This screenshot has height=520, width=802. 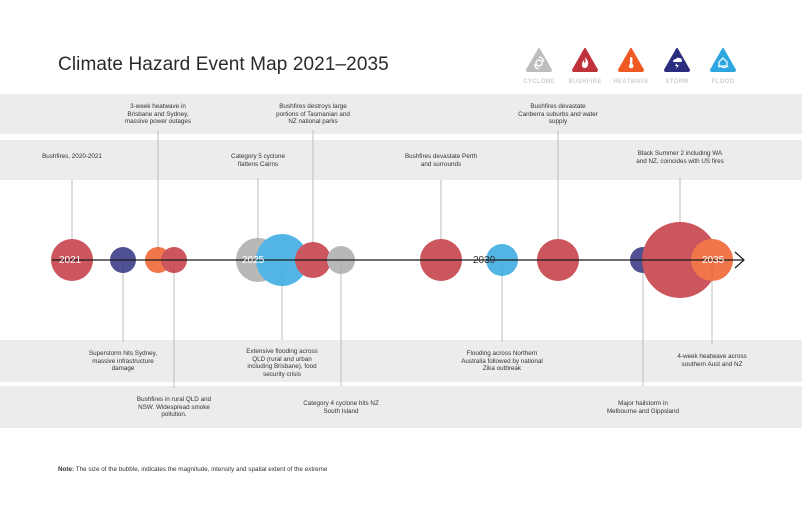 What do you see at coordinates (713, 260) in the screenshot?
I see `year-label-2035: 2035` at bounding box center [713, 260].